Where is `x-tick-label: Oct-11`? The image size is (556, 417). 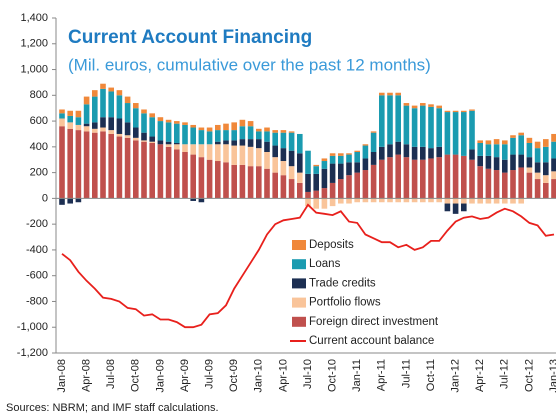 x-tick-label: Oct-11 is located at coordinates (431, 375).